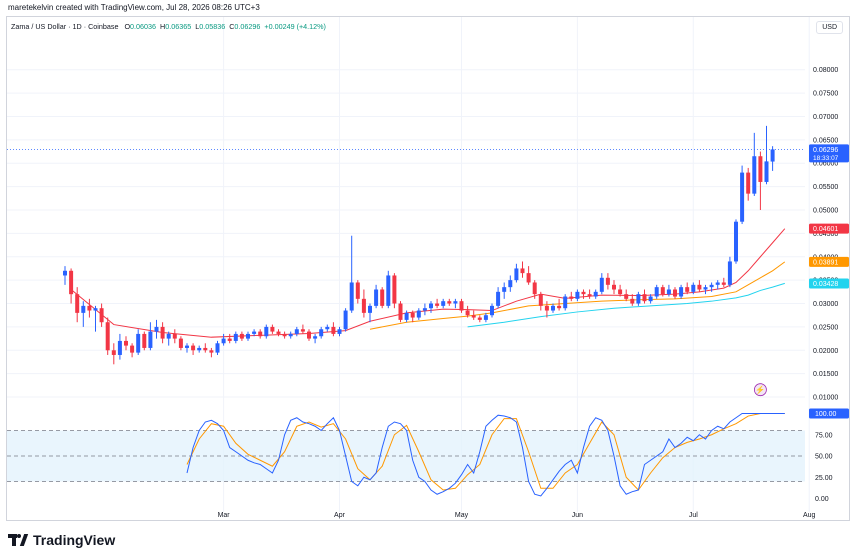  I want to click on price-tick-label: 0.02000, so click(825, 351).